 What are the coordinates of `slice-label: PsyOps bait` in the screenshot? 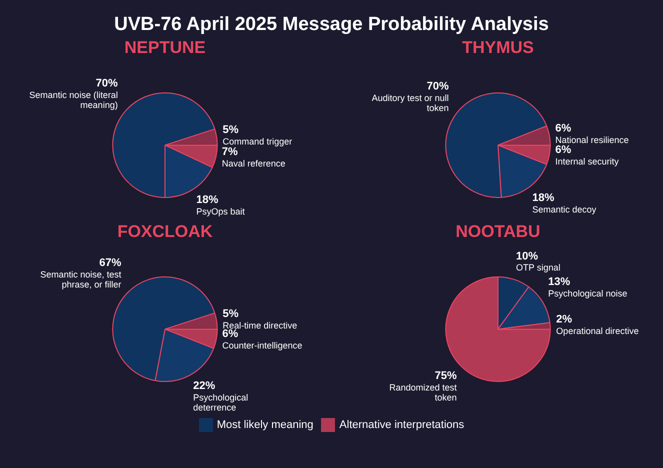 It's located at (221, 211).